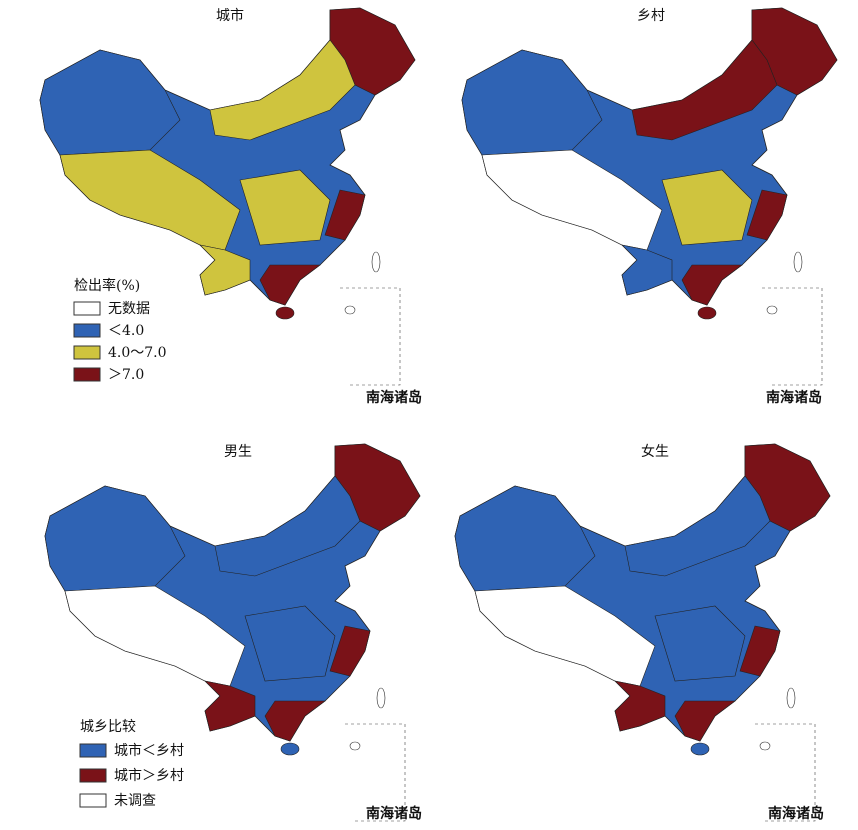 This screenshot has height=830, width=858. Describe the element at coordinates (651, 16) in the screenshot. I see `panel-title: 乡村` at that location.